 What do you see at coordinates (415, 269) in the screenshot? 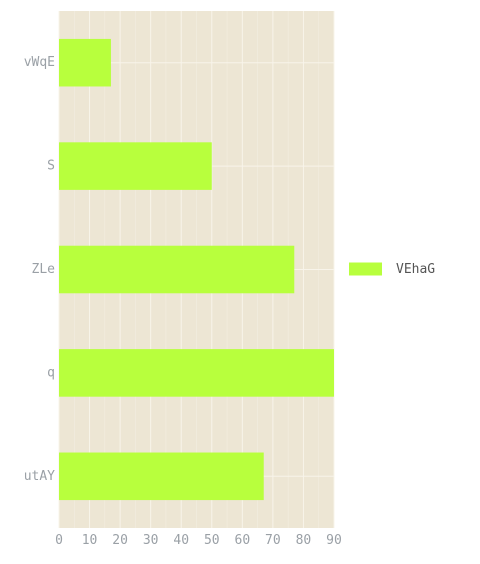
I see `legend-label: VEhaG` at bounding box center [415, 269].